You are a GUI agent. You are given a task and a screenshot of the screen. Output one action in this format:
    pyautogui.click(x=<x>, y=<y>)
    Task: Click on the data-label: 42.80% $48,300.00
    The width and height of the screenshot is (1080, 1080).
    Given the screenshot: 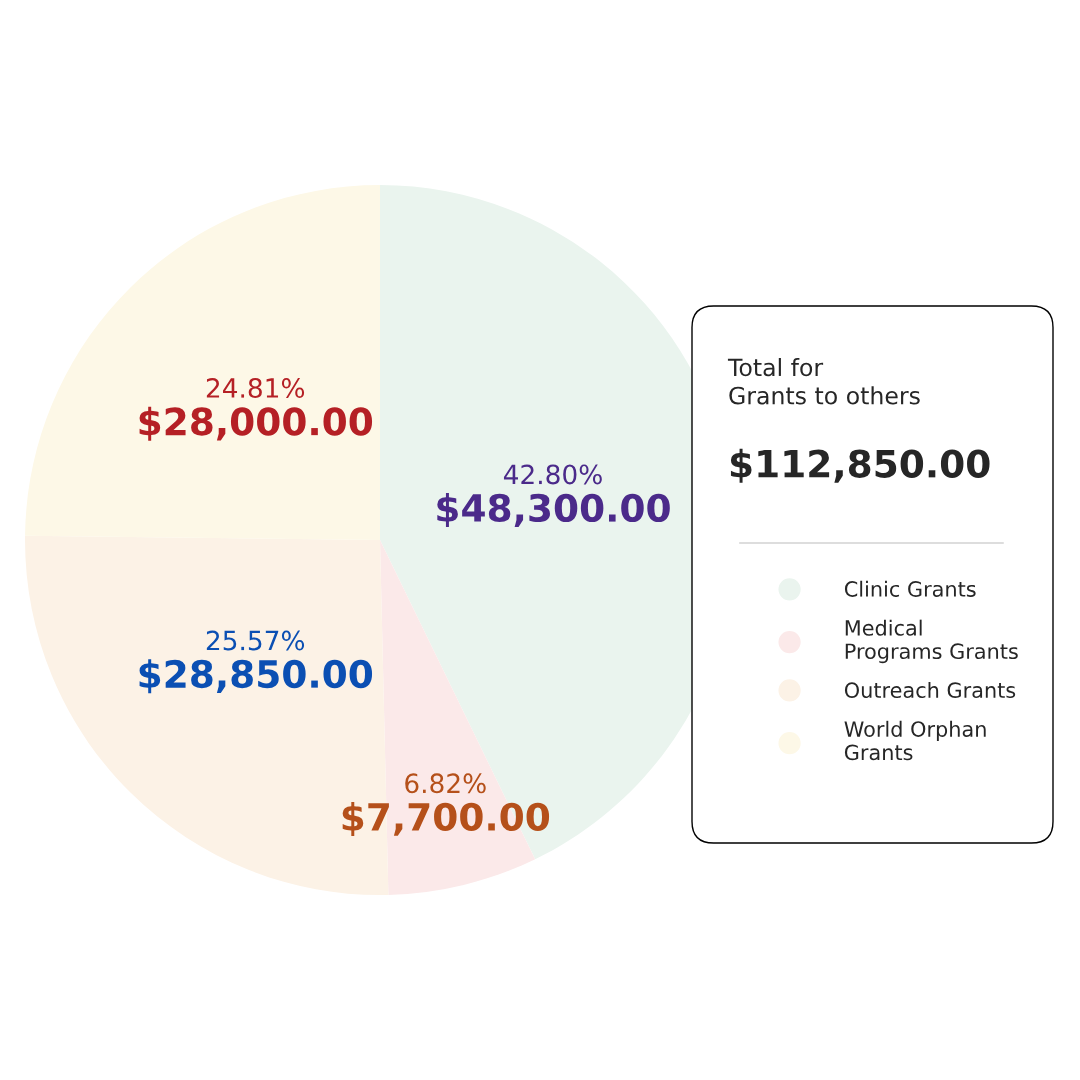 What is the action you would take?
    pyautogui.click(x=553, y=496)
    